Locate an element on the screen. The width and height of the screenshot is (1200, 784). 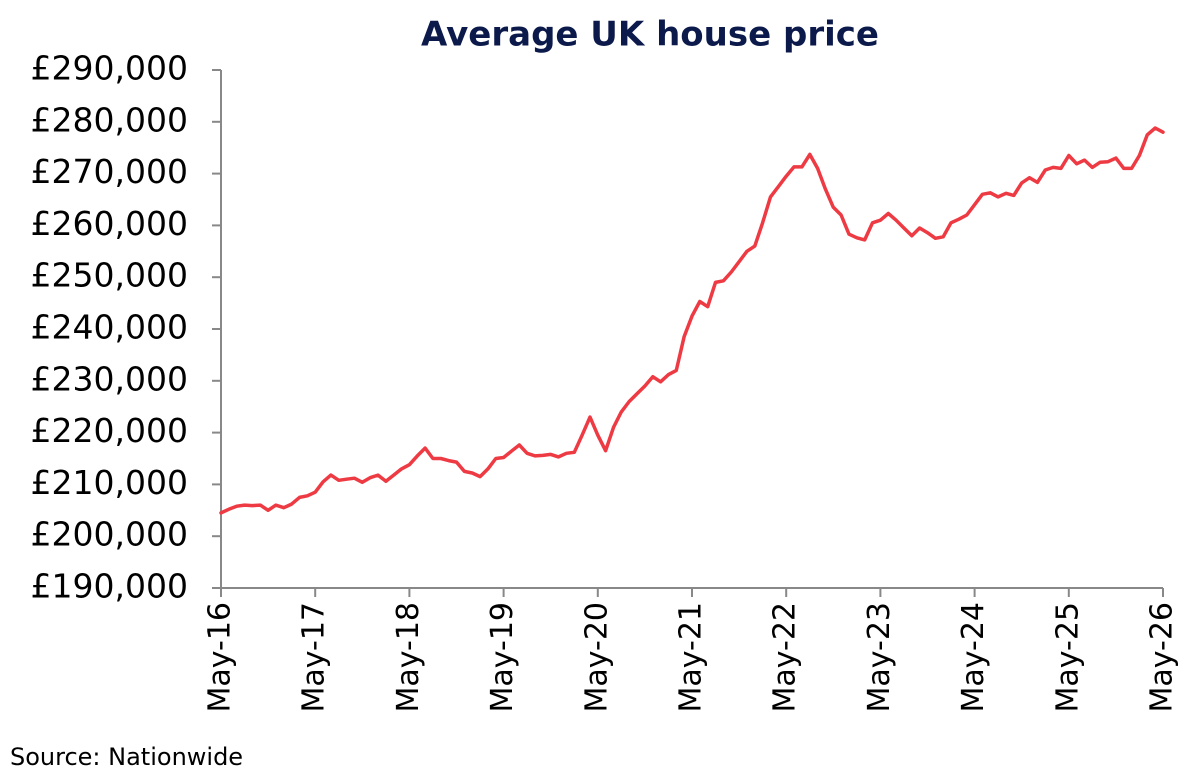
x-tick-label: May-26 is located at coordinates (1162, 657).